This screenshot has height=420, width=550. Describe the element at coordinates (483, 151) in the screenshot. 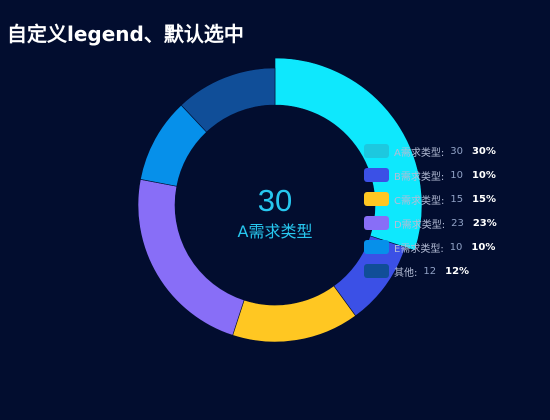

I see `legend-percent: 30%` at that location.